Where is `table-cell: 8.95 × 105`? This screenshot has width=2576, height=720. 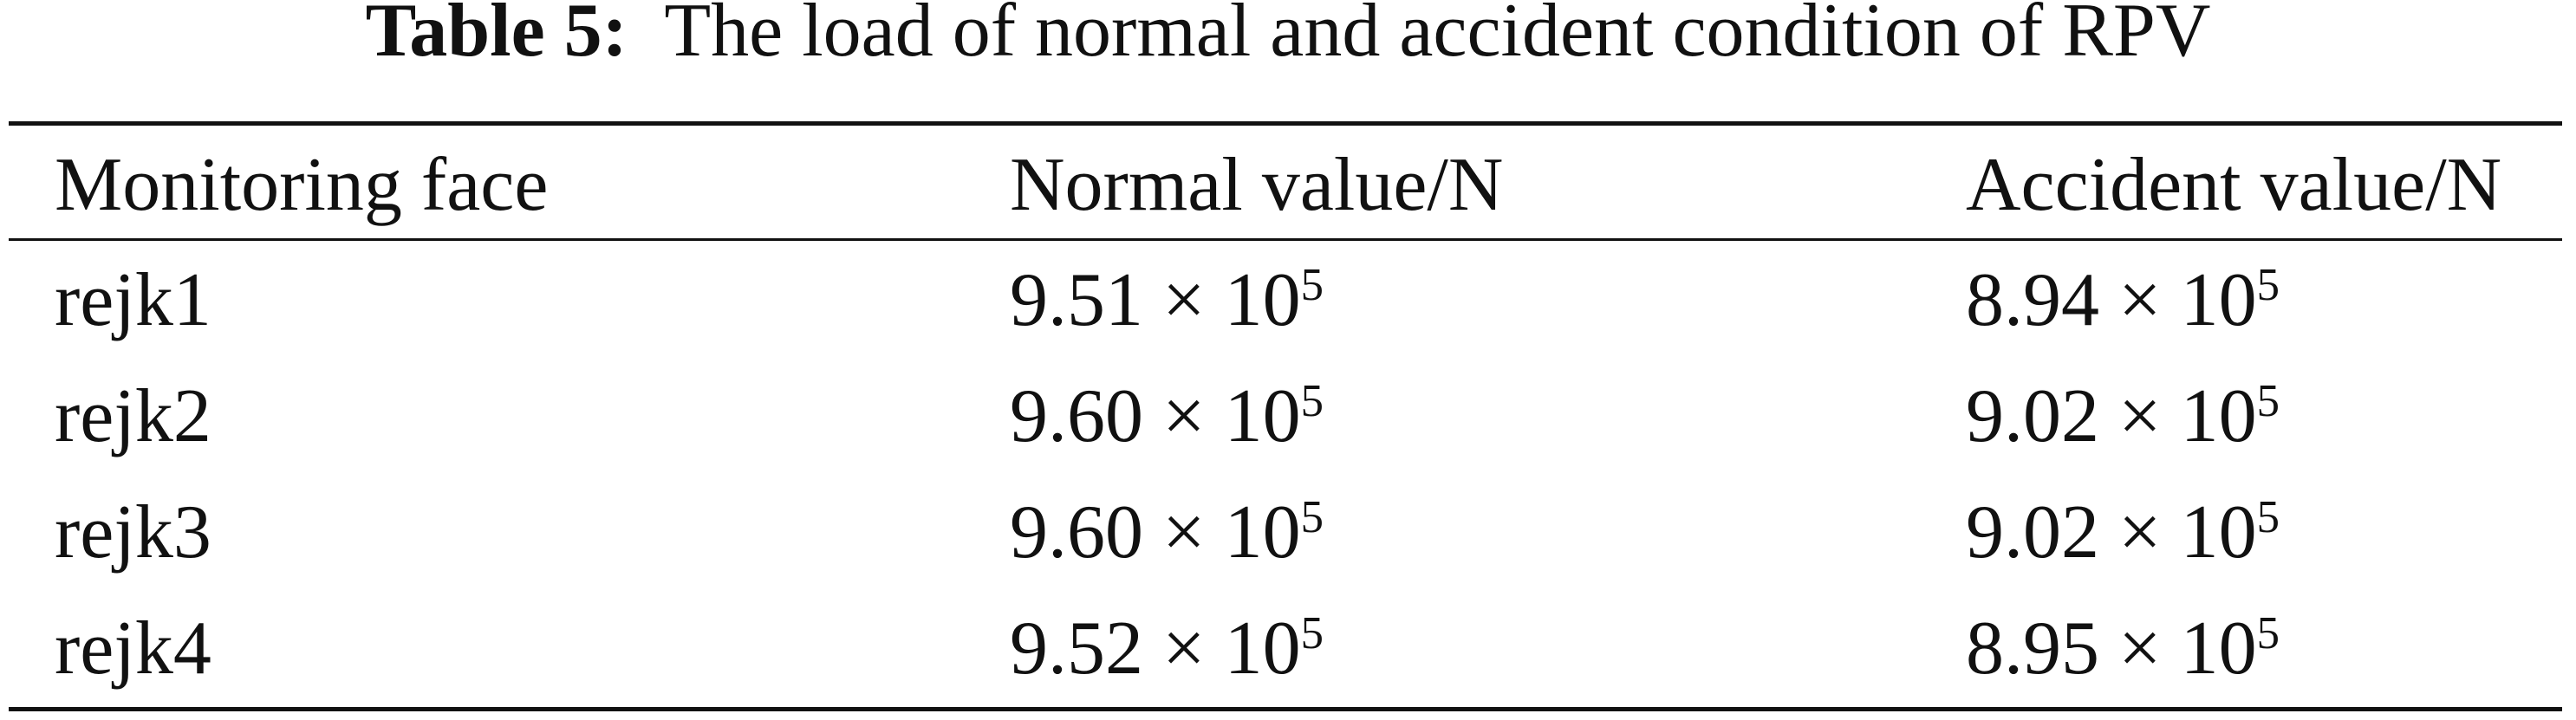
table-cell: 8.95 × 105 is located at coordinates (2123, 649).